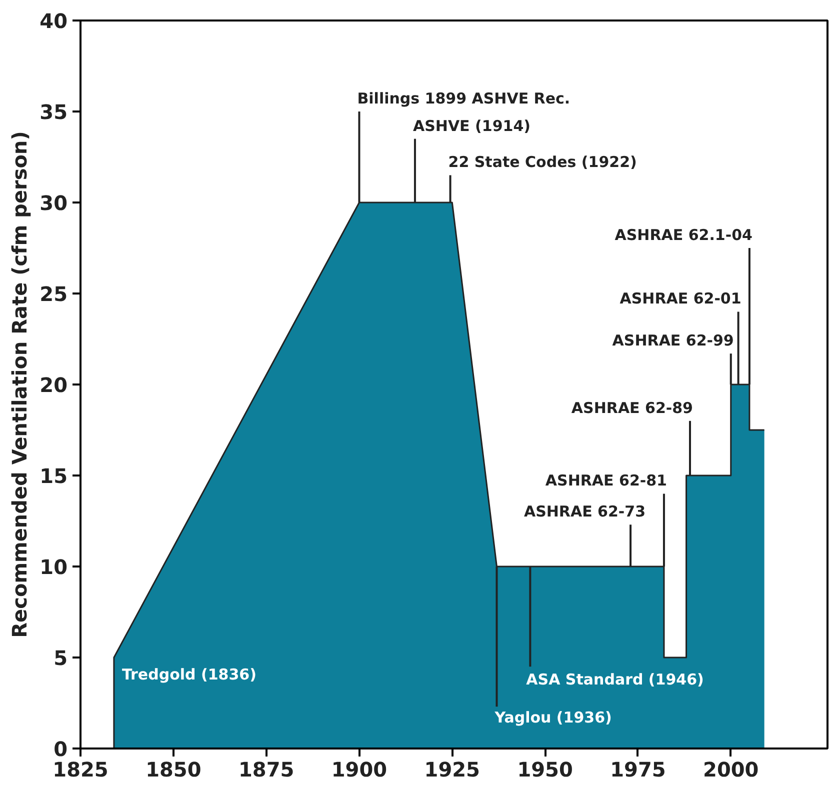 The height and width of the screenshot is (798, 835). What do you see at coordinates (606, 481) in the screenshot?
I see `annotation: ASHRAE 62-81` at bounding box center [606, 481].